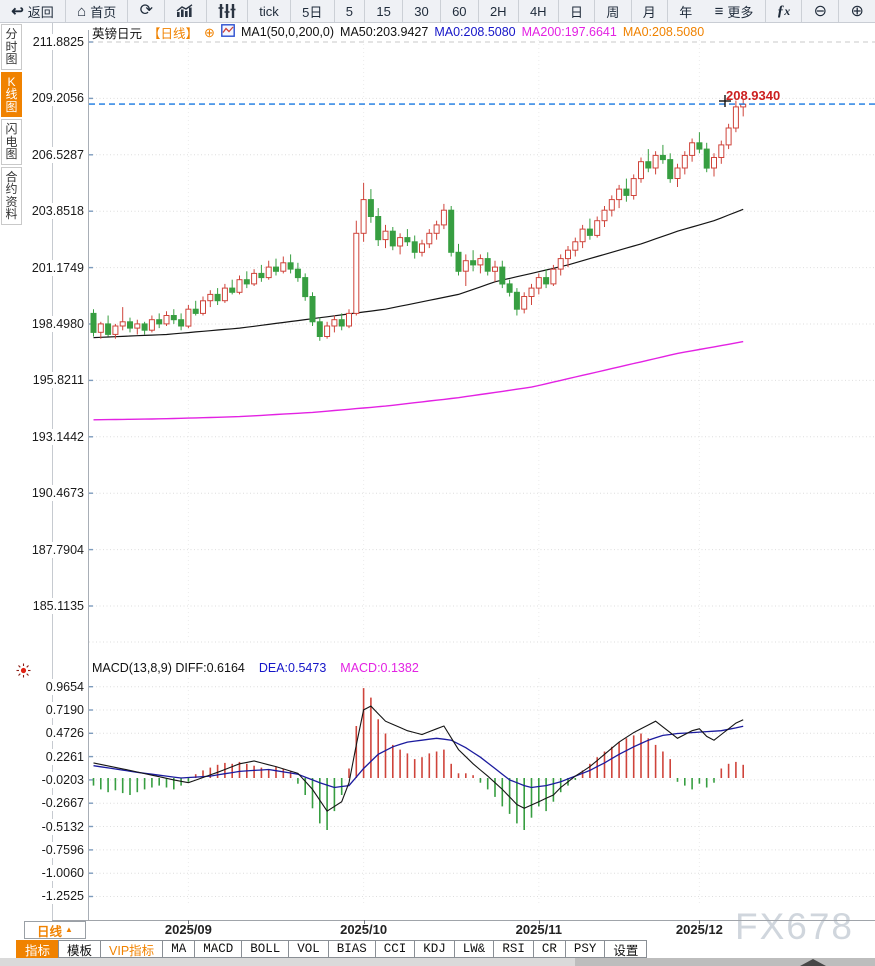 The height and width of the screenshot is (966, 875). Describe the element at coordinates (437, 962) in the screenshot. I see `horizontal-scrollbar` at that location.